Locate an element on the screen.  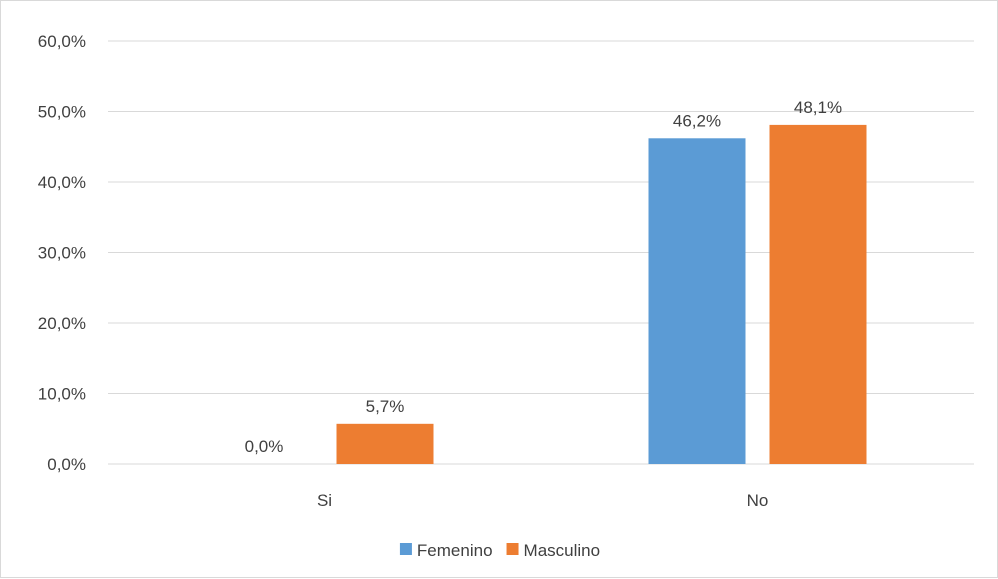
bar-femenino-no is located at coordinates (697, 301).